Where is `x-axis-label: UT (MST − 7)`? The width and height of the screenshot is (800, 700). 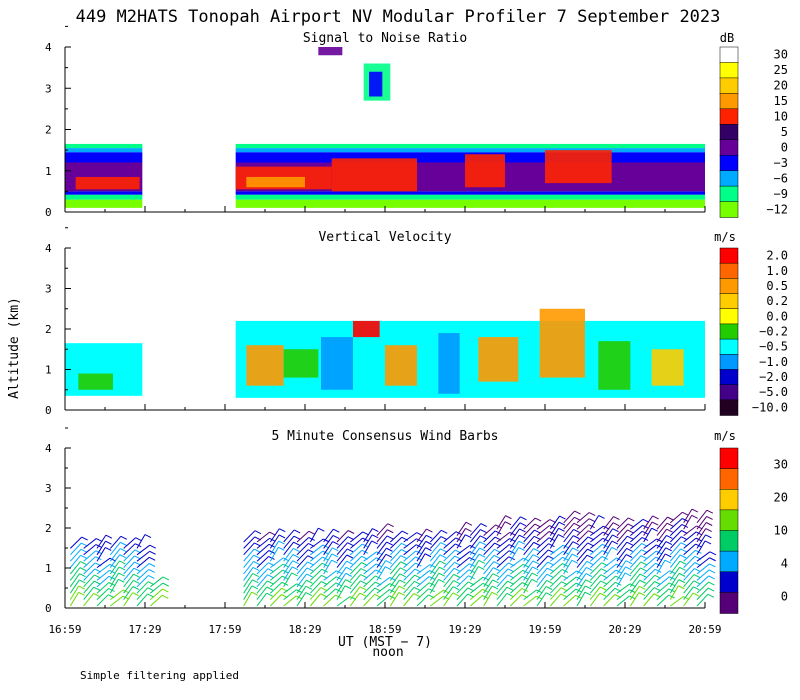
x-axis-label: UT (MST − 7) is located at coordinates (385, 642).